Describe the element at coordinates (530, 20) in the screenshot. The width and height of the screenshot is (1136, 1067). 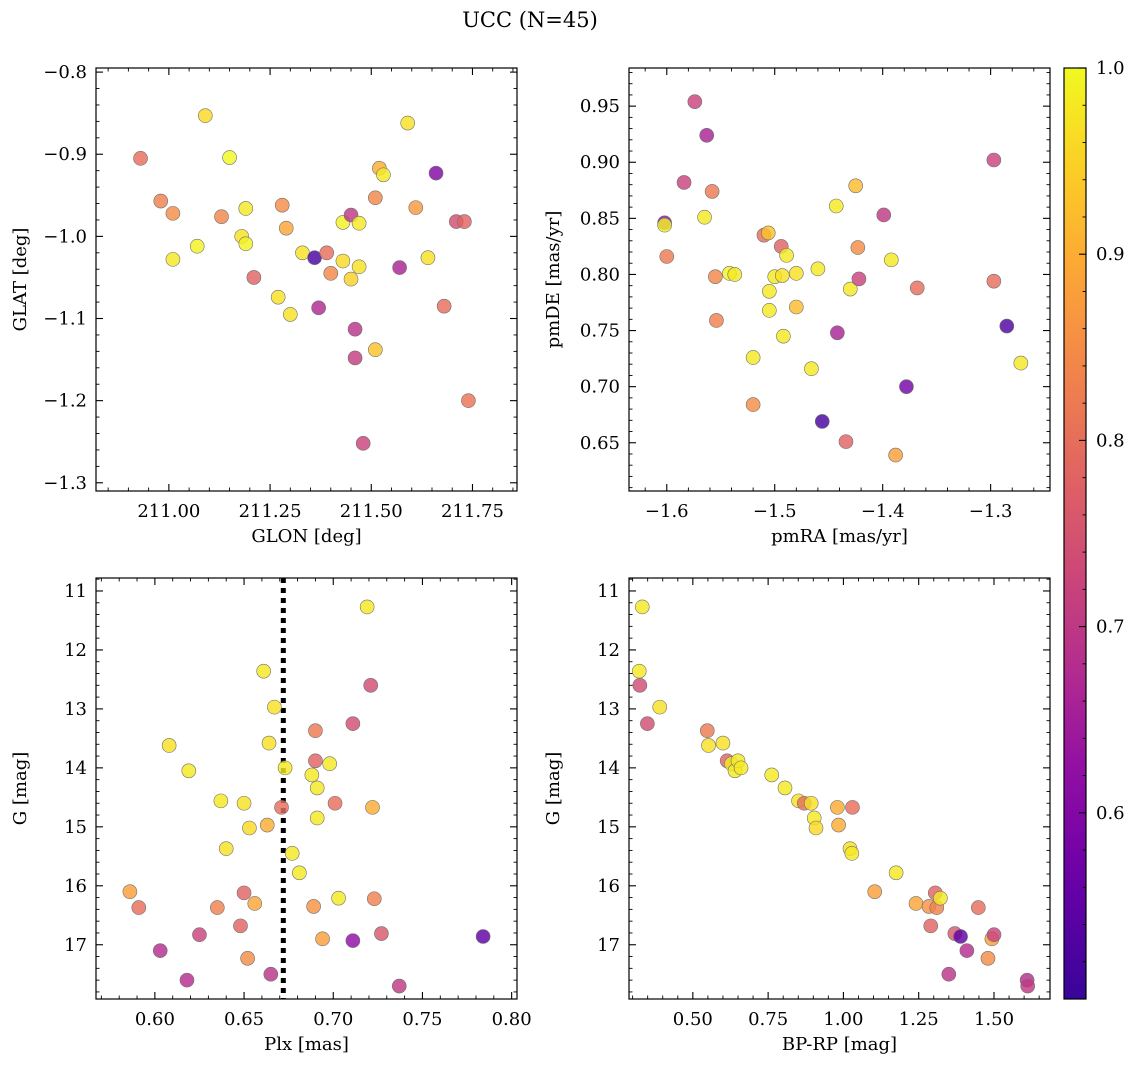
I see `figure-title: UCC (N=45)` at that location.